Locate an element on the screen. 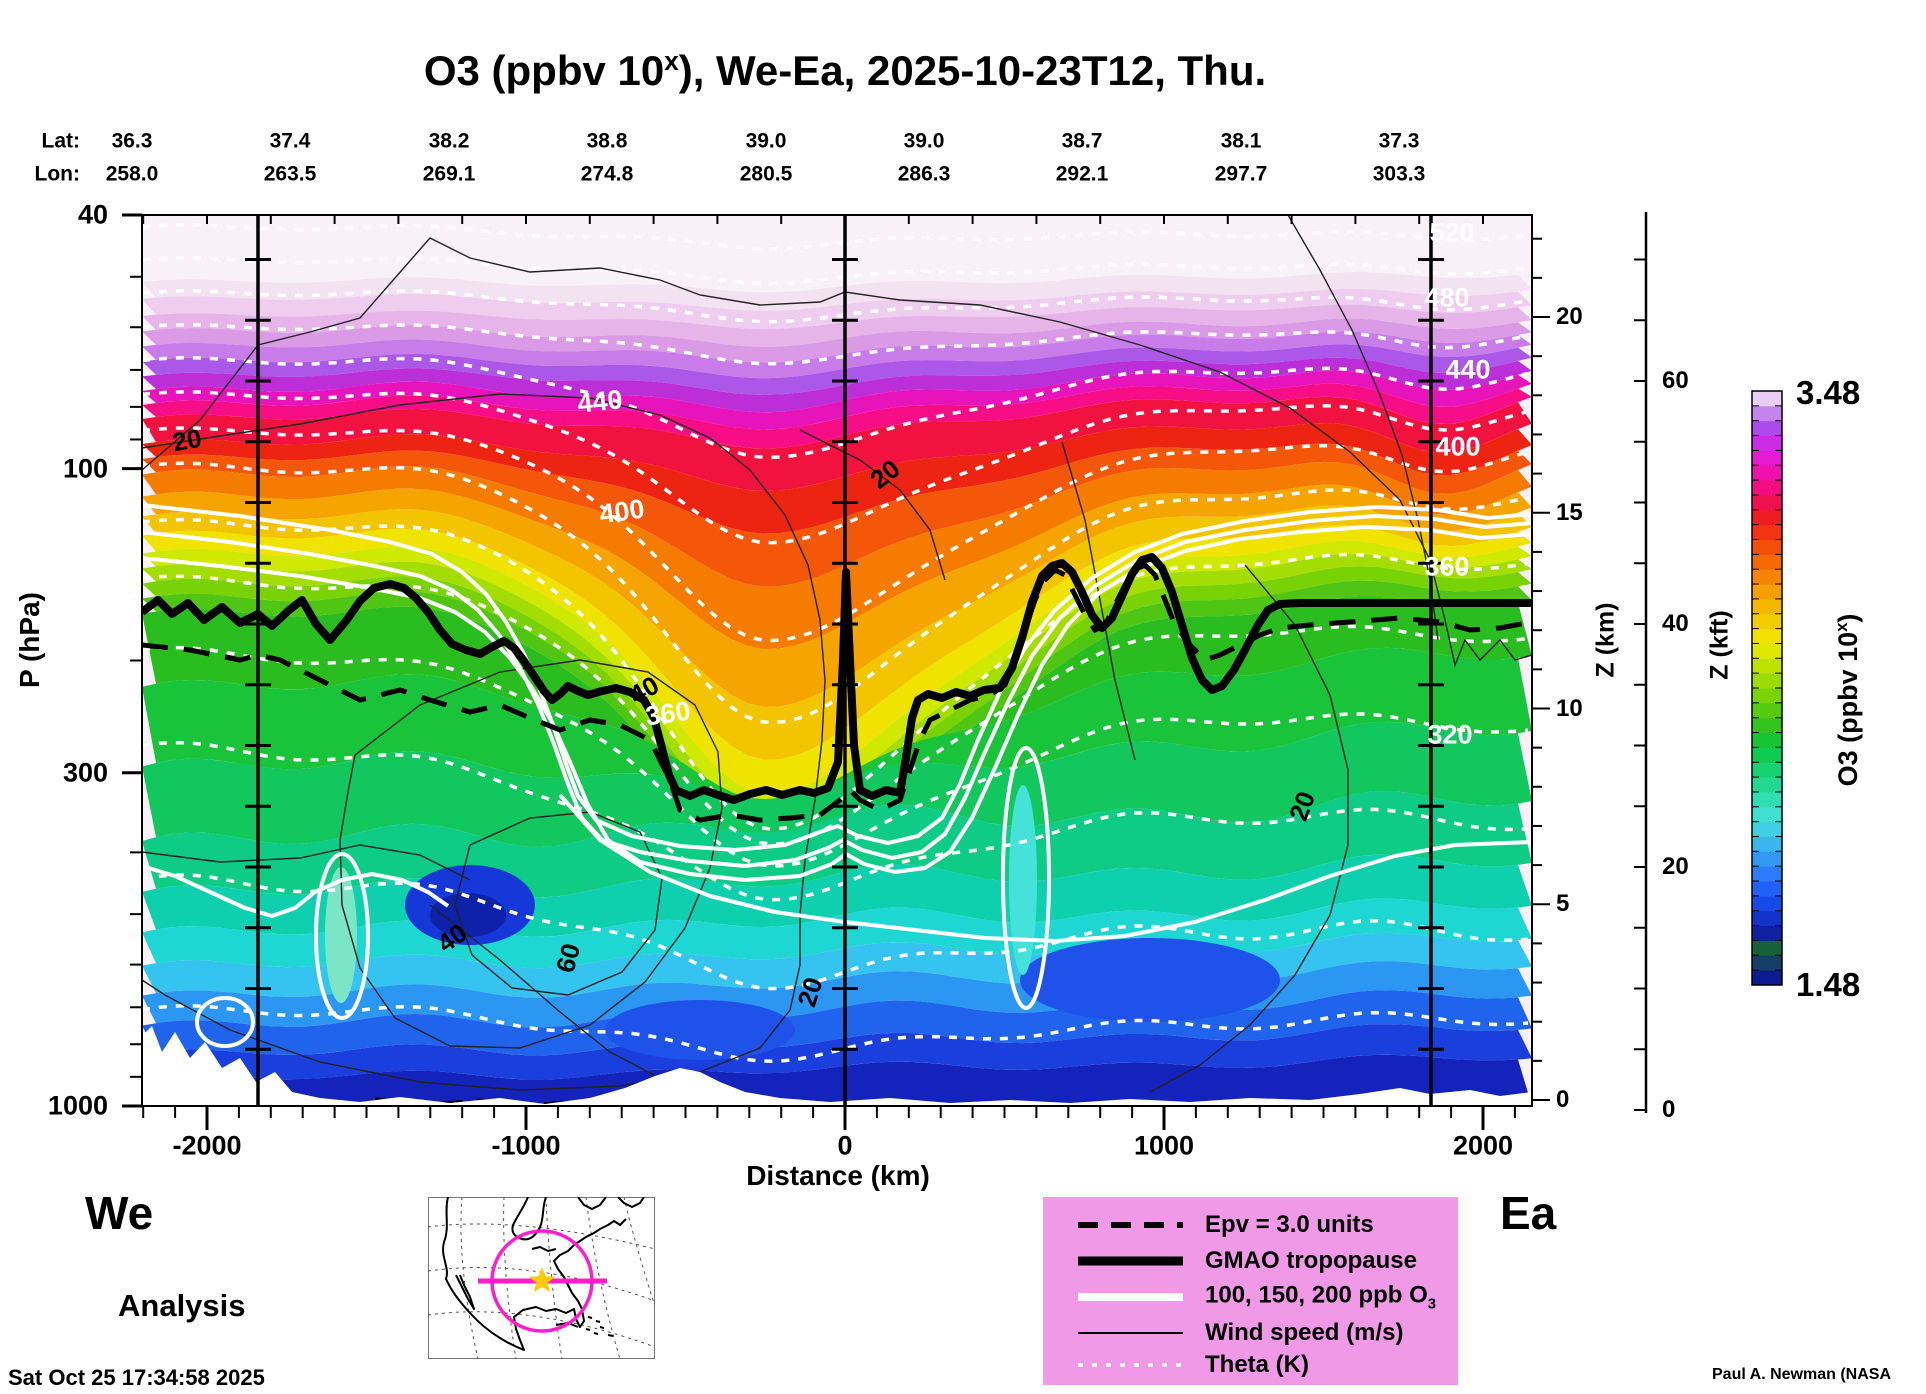  colorbar-title: O3 (ppbv 10x) is located at coordinates (1847, 700).